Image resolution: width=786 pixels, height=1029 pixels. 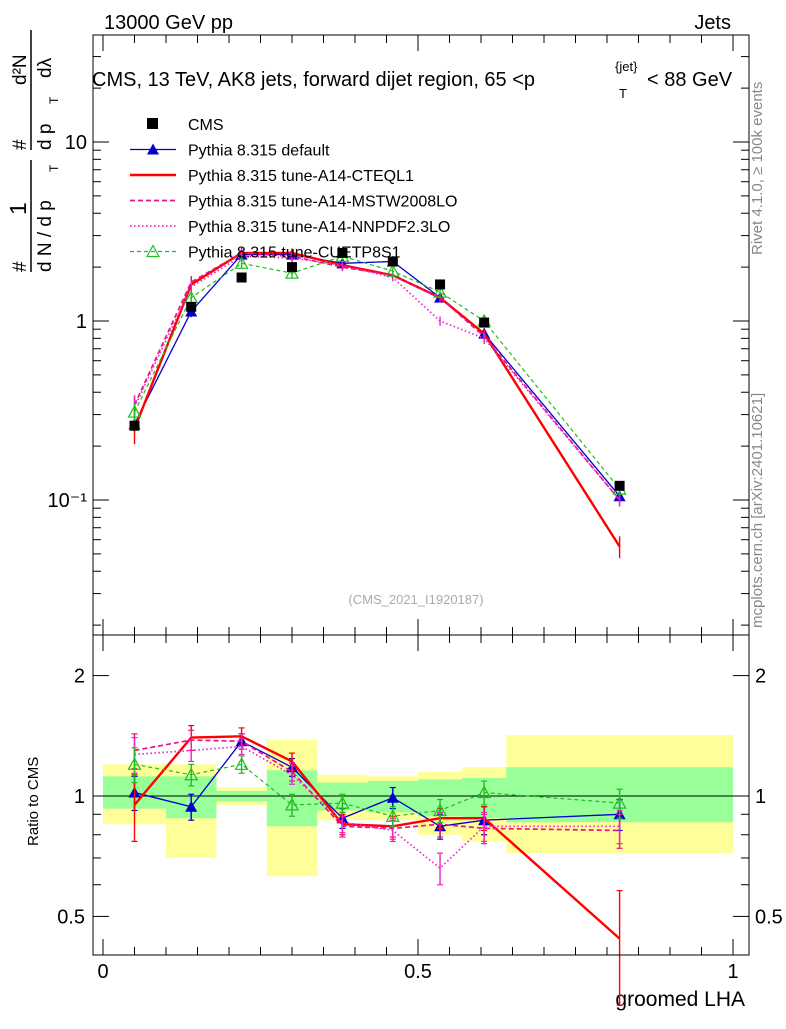 I want to click on legend-cms-marker, so click(x=152, y=123).